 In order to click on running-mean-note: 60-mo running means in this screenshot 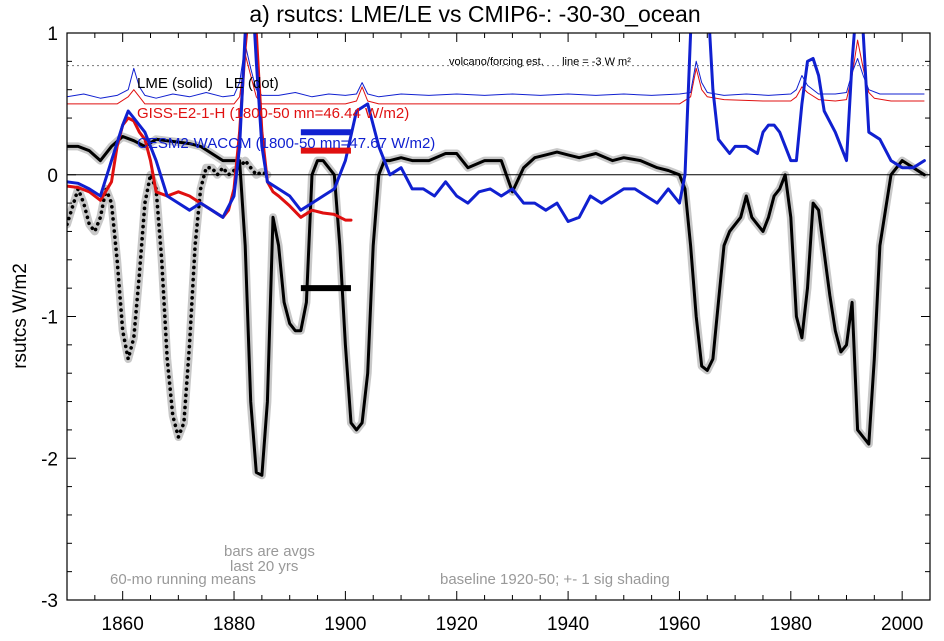, I will do `click(183, 579)`.